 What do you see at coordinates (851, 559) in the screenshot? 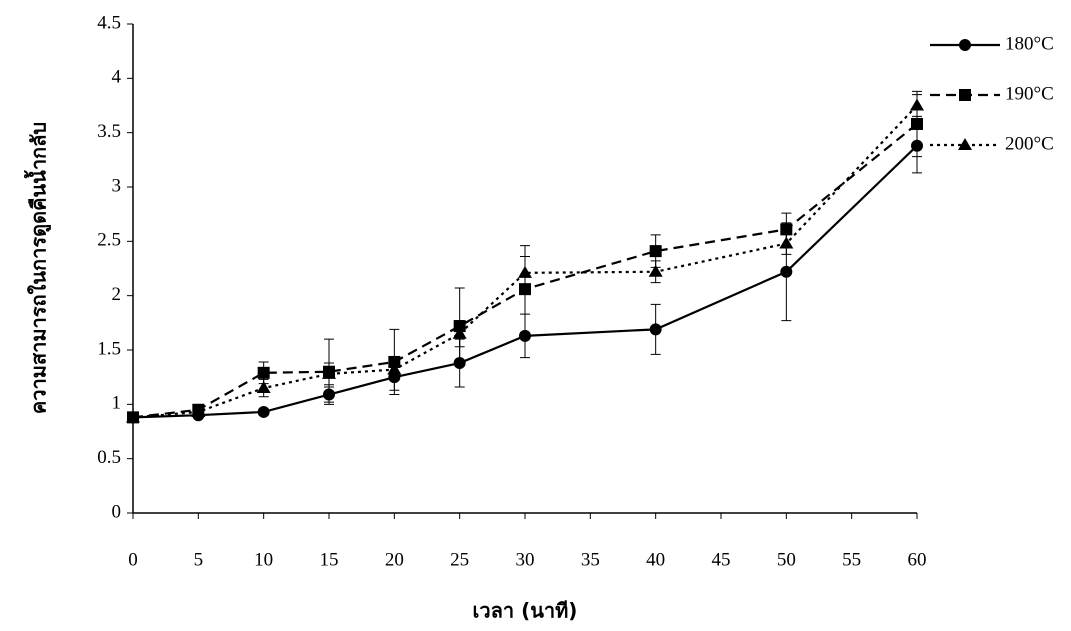
I see `x-tick-label: 55` at bounding box center [851, 559].